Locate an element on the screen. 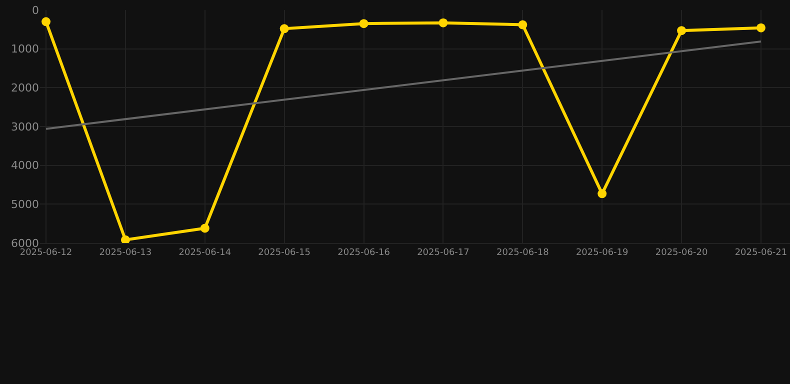 The height and width of the screenshot is (384, 790). y-tick-label: 1000 is located at coordinates (25, 49).